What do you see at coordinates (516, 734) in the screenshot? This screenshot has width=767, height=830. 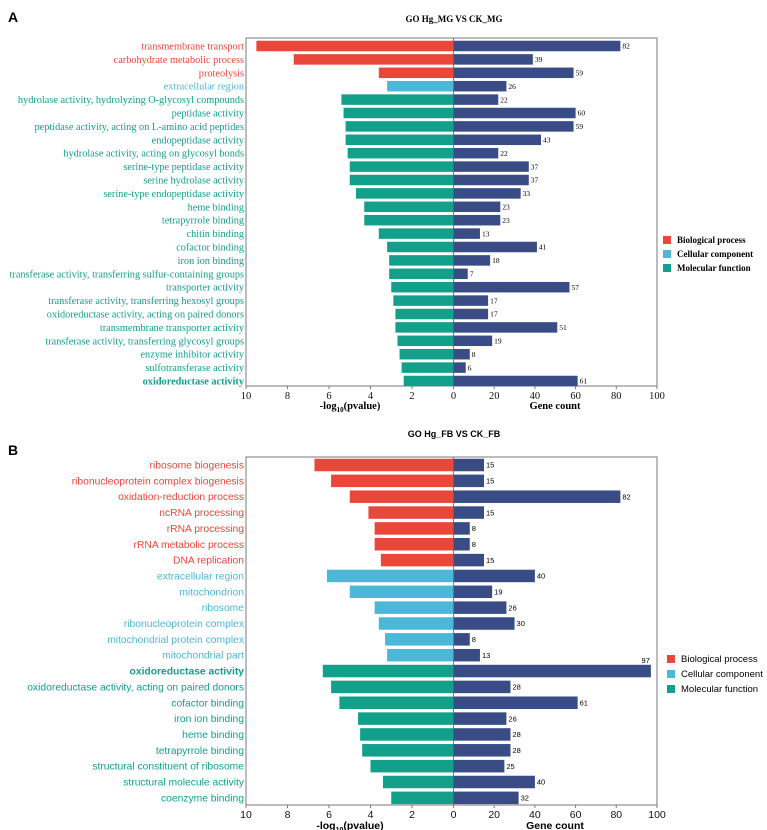 I see `count-label: 28` at bounding box center [516, 734].